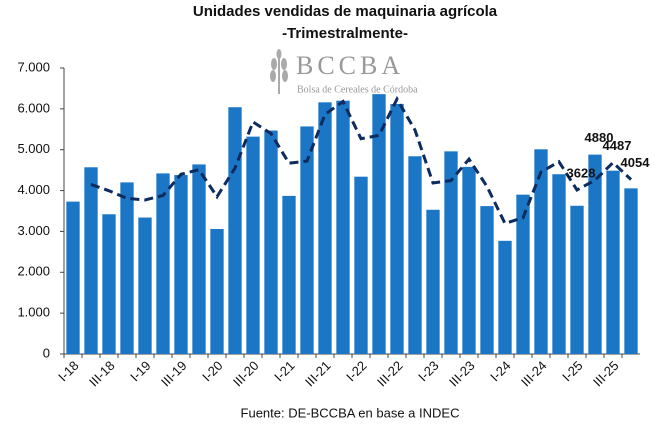 Image resolution: width=671 pixels, height=437 pixels. What do you see at coordinates (140, 371) in the screenshot?
I see `x-tick-label: I-19` at bounding box center [140, 371].